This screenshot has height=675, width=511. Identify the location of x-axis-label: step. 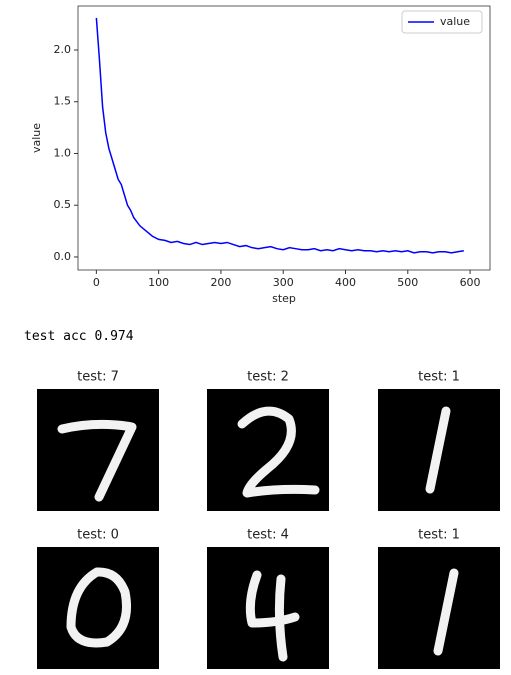
(284, 298).